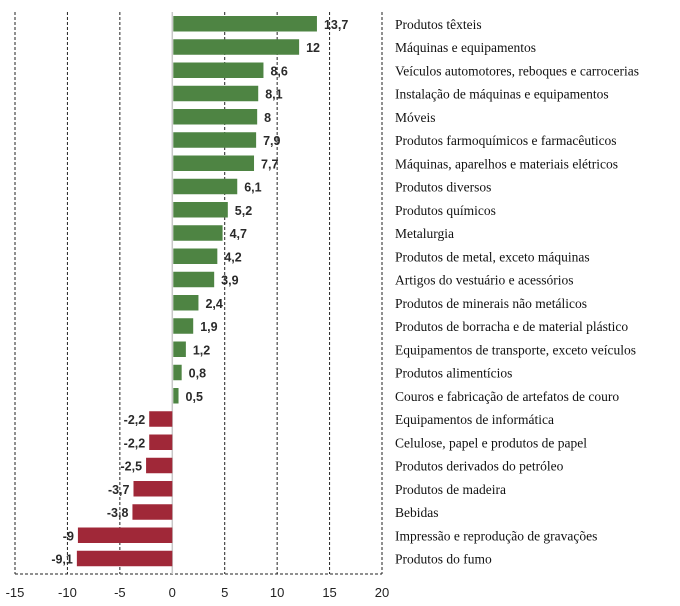  Describe the element at coordinates (68, 536) in the screenshot. I see `data-label: -9` at that location.